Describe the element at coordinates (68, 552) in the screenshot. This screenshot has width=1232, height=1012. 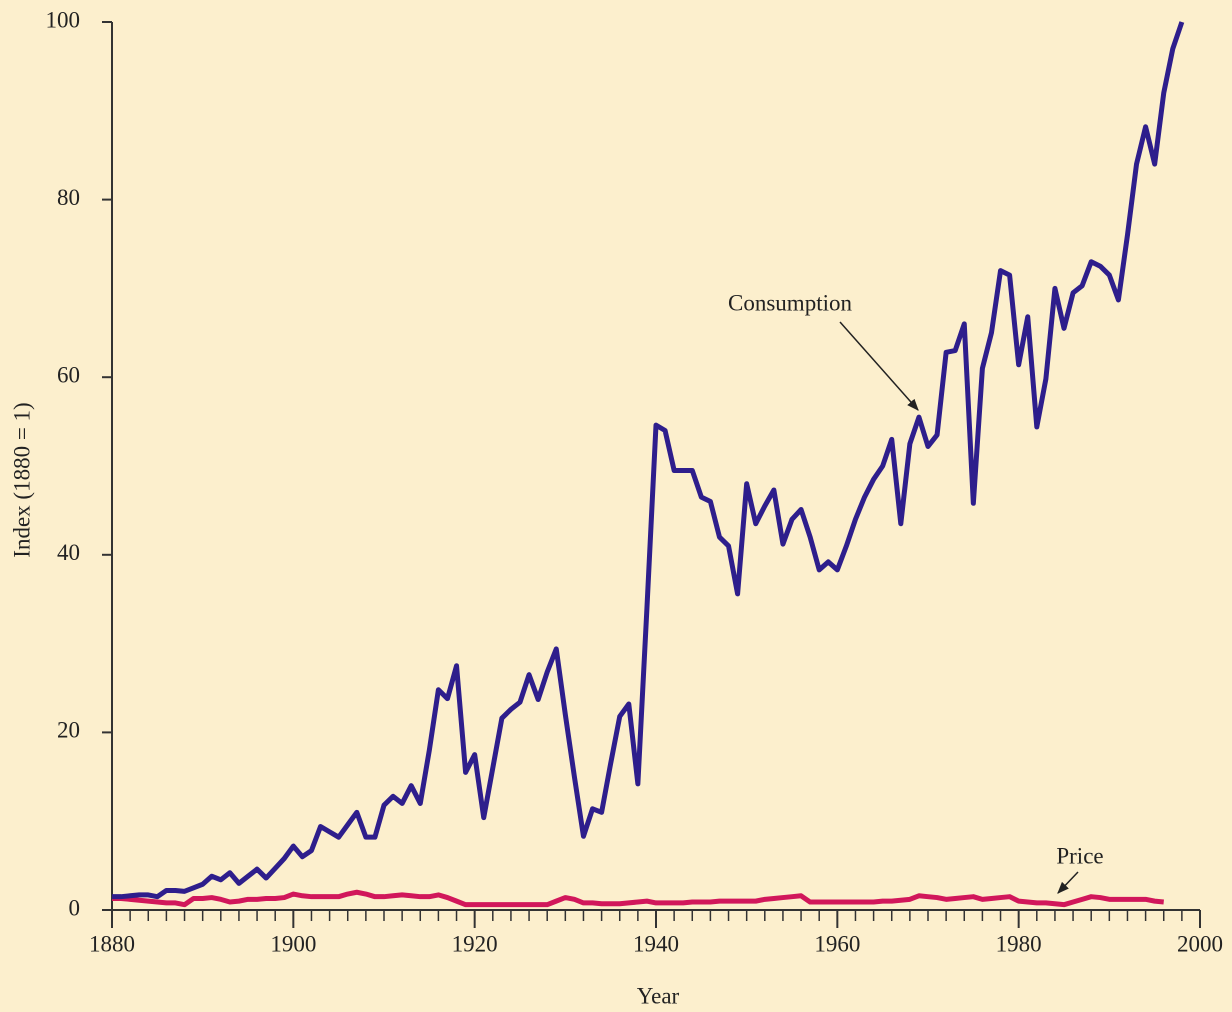
I see `y-tick-label: 40` at that location.